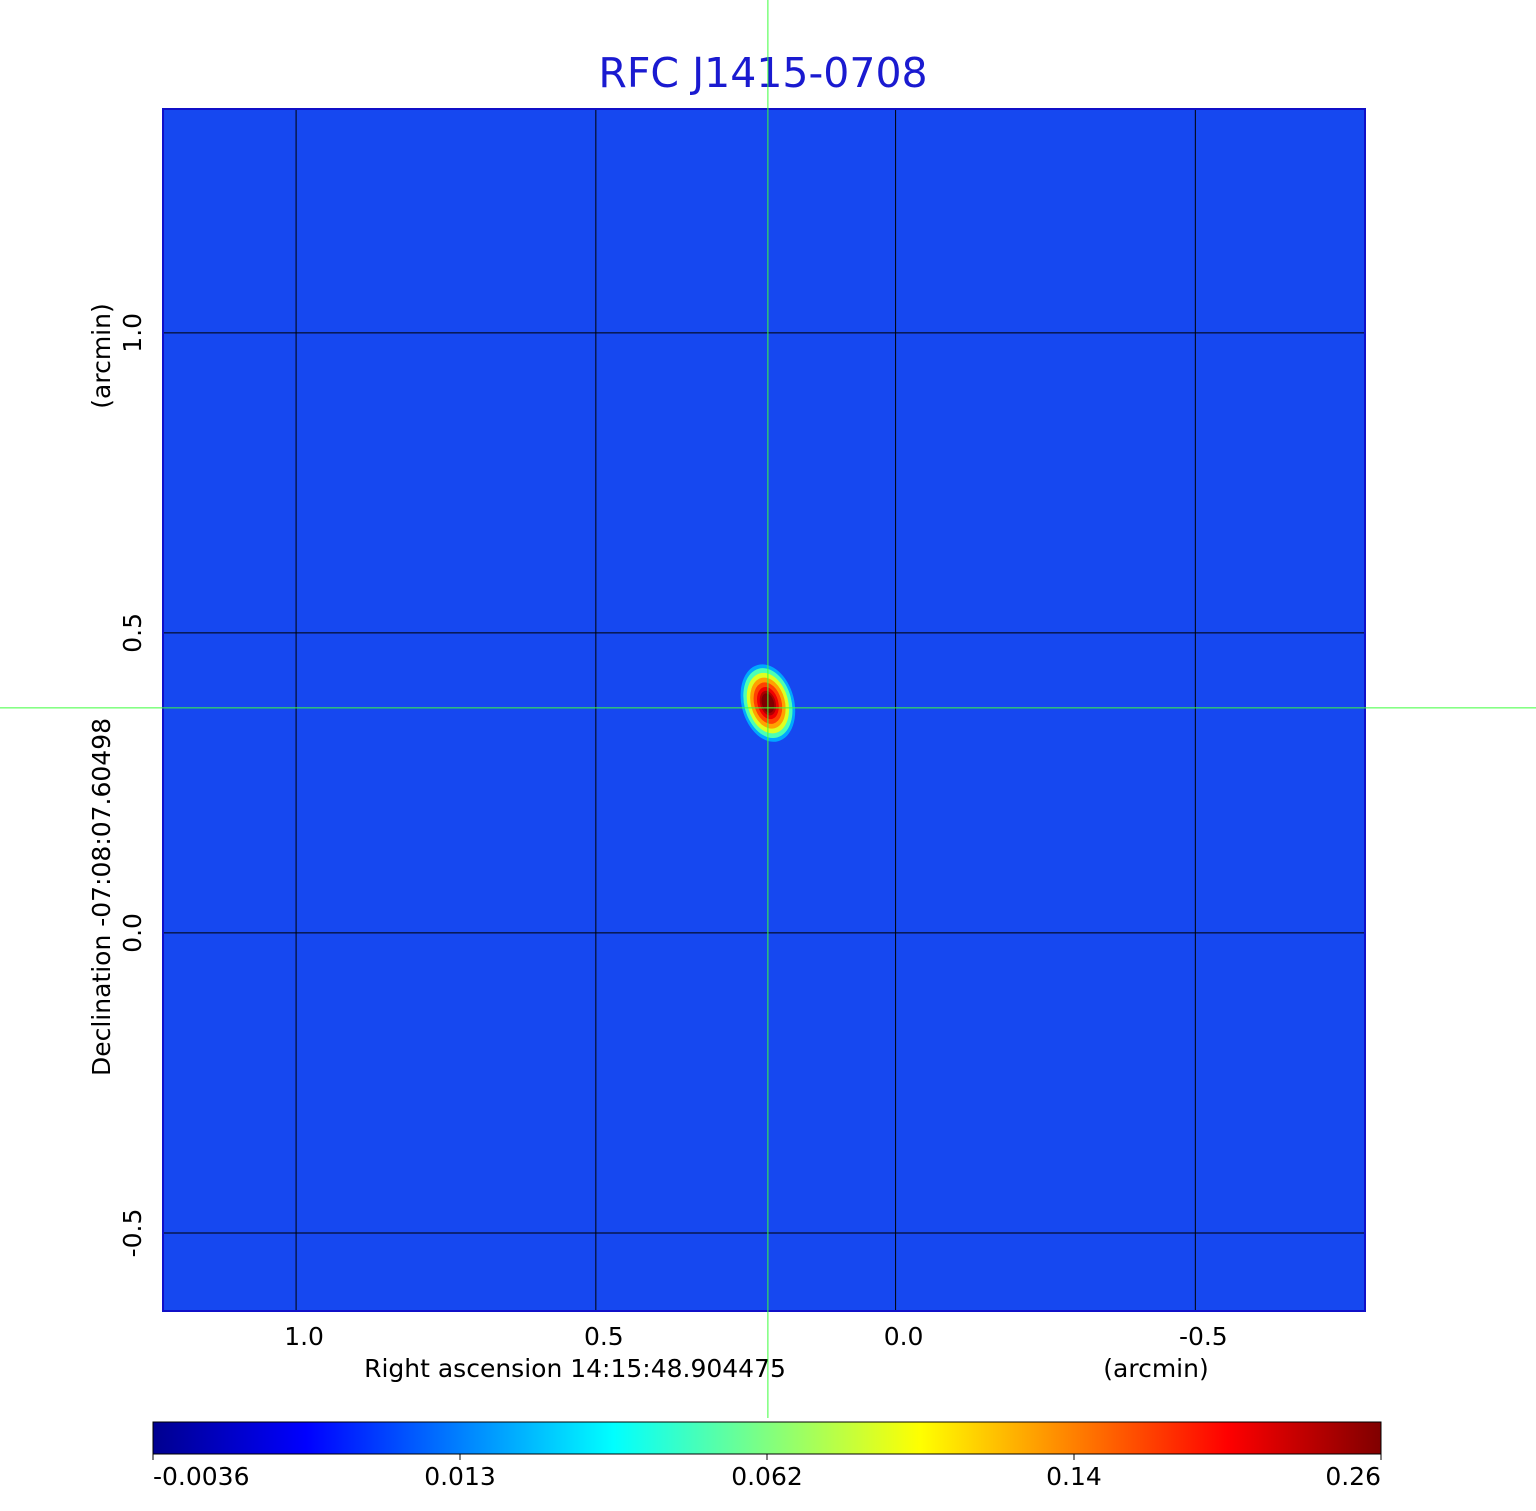  What do you see at coordinates (904, 1336) in the screenshot?
I see `x-tick-label: 0.0` at bounding box center [904, 1336].